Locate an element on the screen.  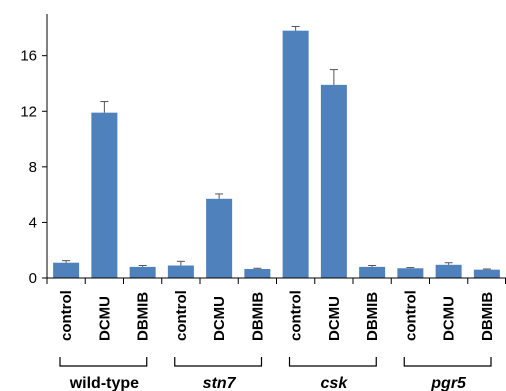
y-tick-label: 0 is located at coordinates (33, 278).